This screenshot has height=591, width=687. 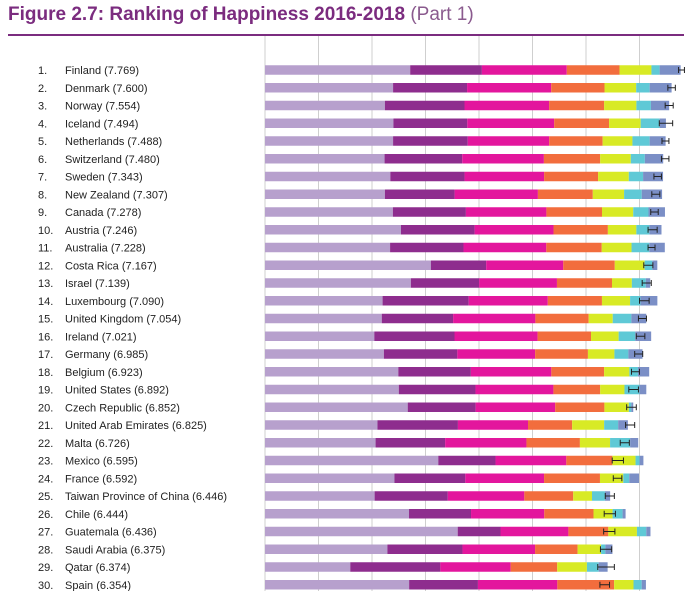 I want to click on country-label: Austria (7.246), so click(x=101, y=231).